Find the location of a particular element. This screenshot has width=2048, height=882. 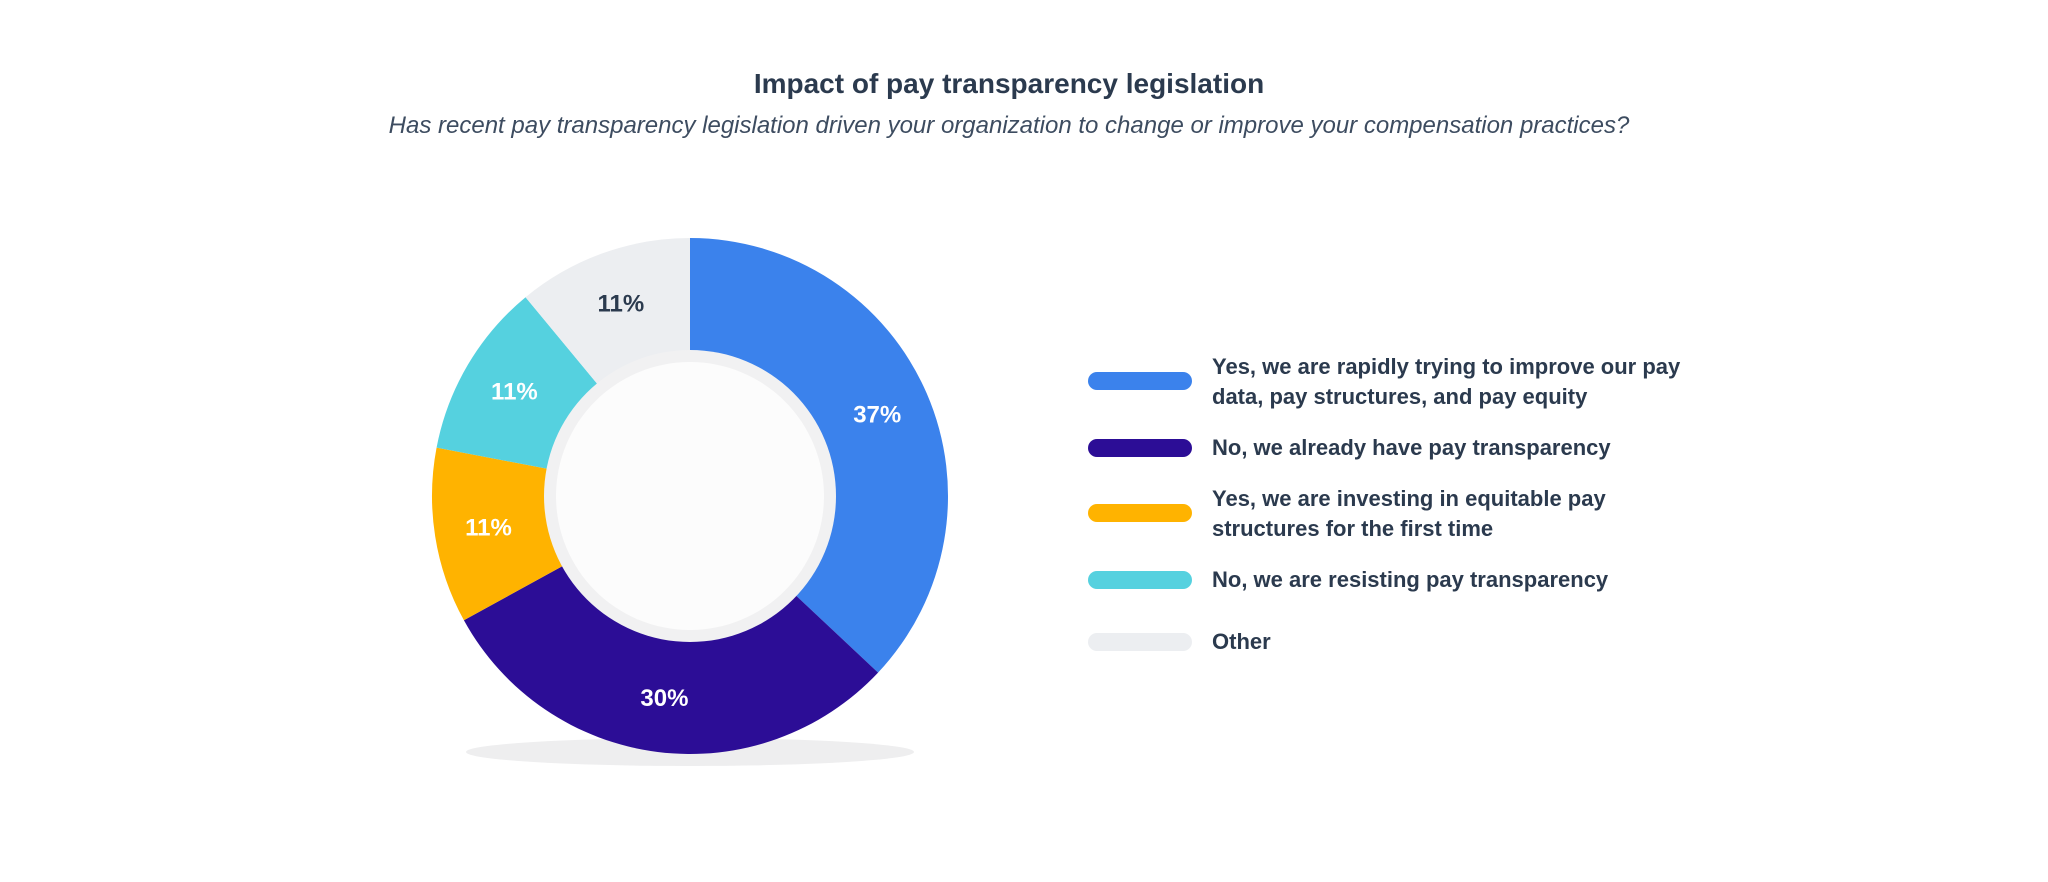

slice-value-label: 30% is located at coordinates (664, 698).